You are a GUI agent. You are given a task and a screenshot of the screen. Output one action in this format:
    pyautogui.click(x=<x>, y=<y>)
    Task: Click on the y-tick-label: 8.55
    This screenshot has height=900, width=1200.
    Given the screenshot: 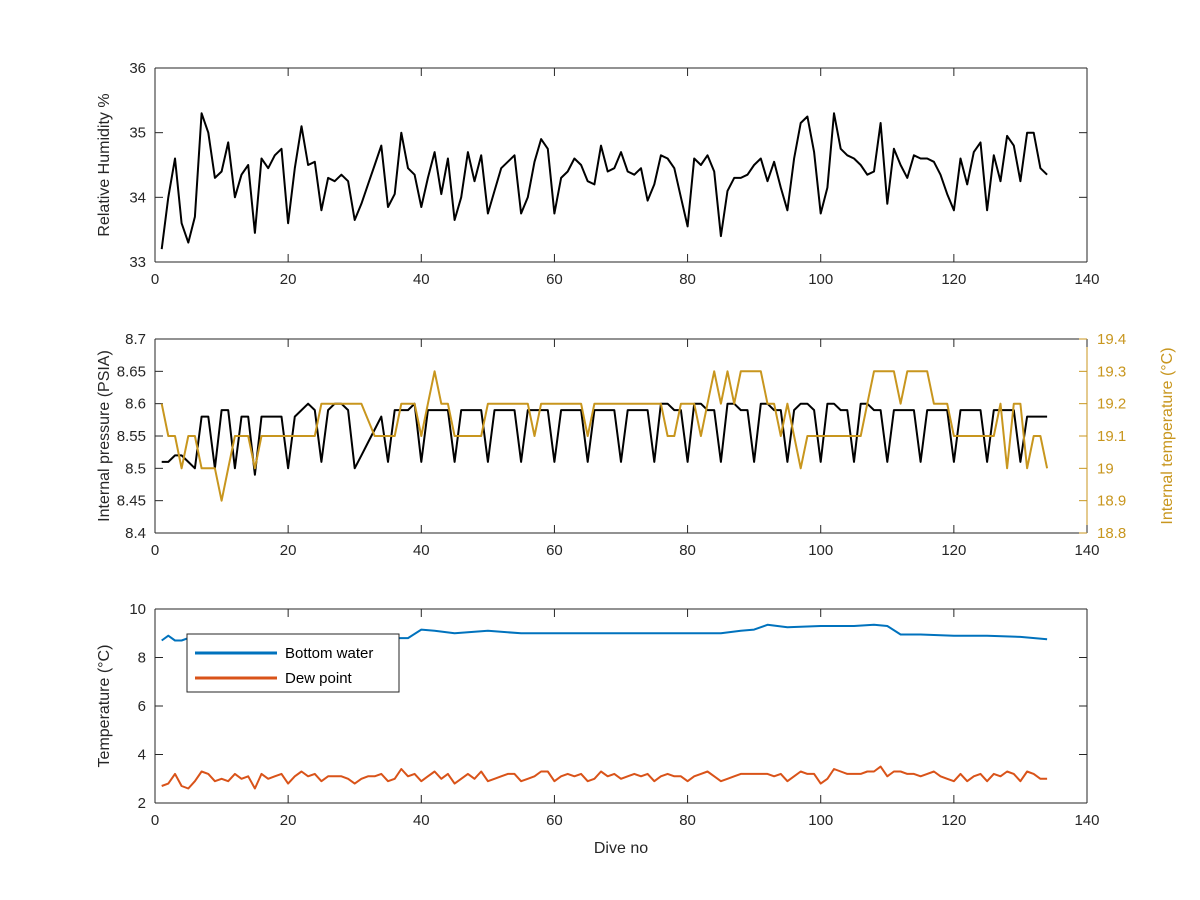 What is the action you would take?
    pyautogui.click(x=131, y=436)
    